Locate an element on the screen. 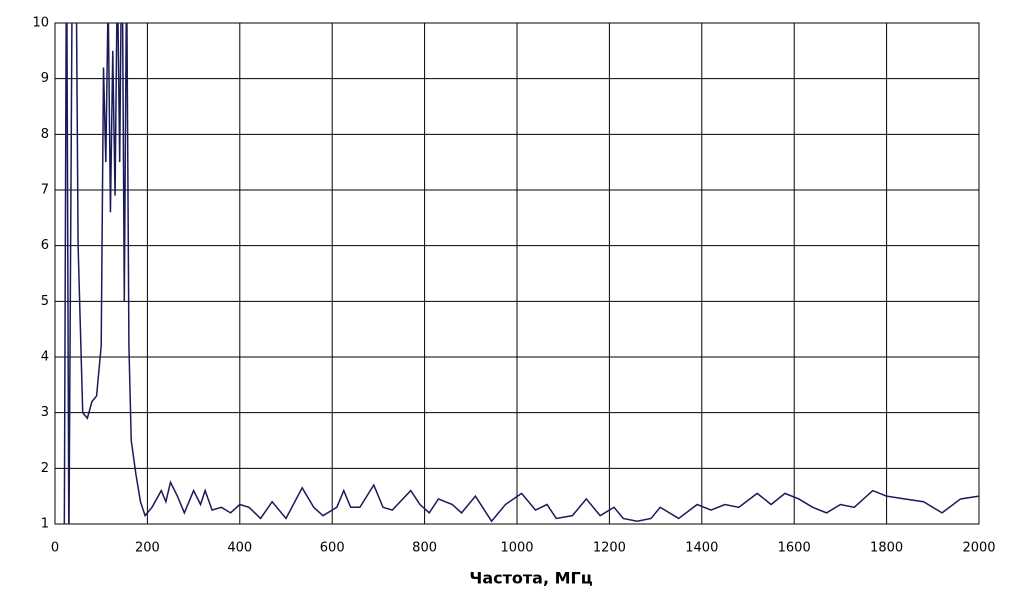 The width and height of the screenshot is (1024, 598). y-tick-label: 1 is located at coordinates (45, 524).